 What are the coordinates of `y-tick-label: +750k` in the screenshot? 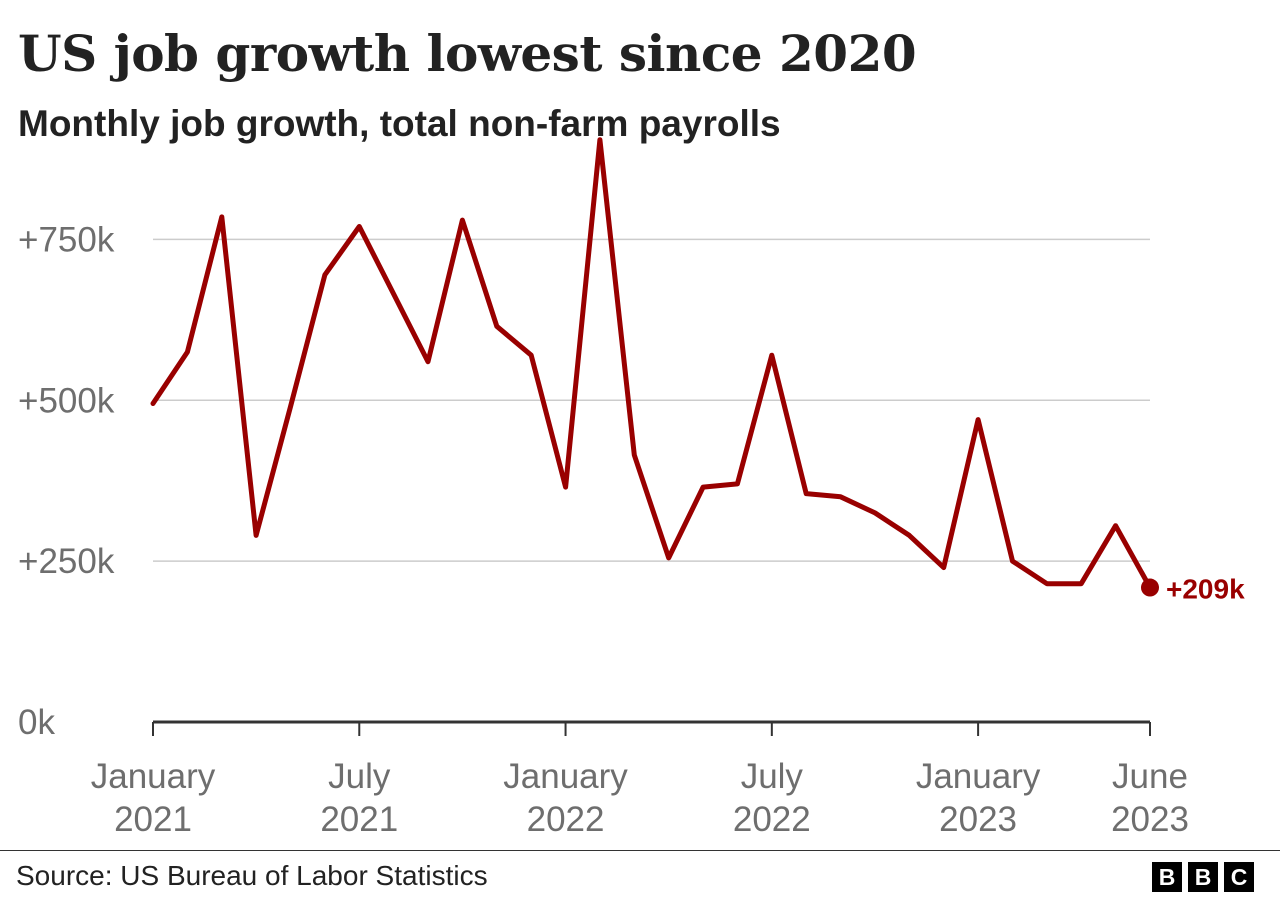 It's located at (66, 239).